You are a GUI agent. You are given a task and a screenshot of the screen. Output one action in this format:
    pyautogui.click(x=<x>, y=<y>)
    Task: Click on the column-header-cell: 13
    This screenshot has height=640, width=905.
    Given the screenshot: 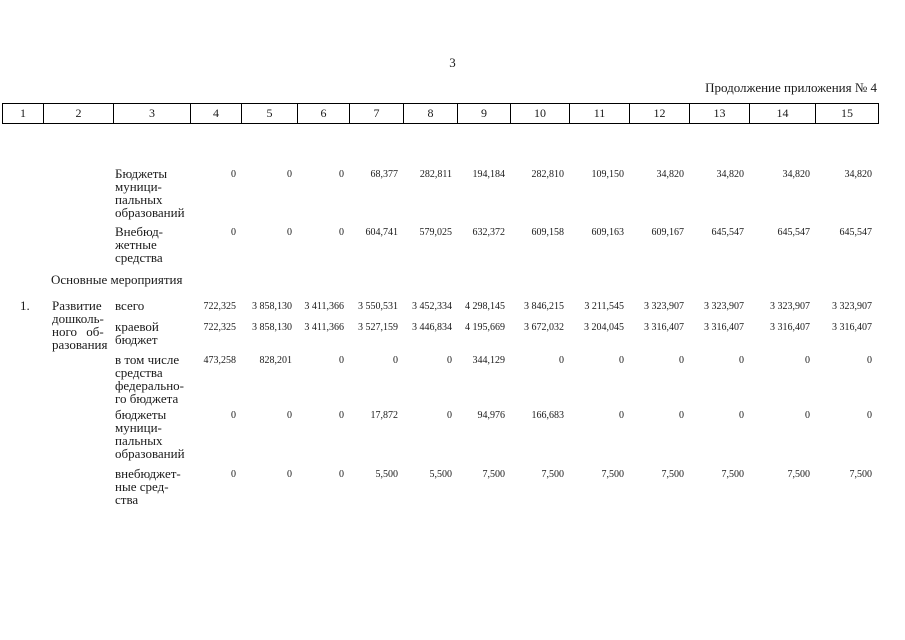 What is the action you would take?
    pyautogui.click(x=720, y=113)
    